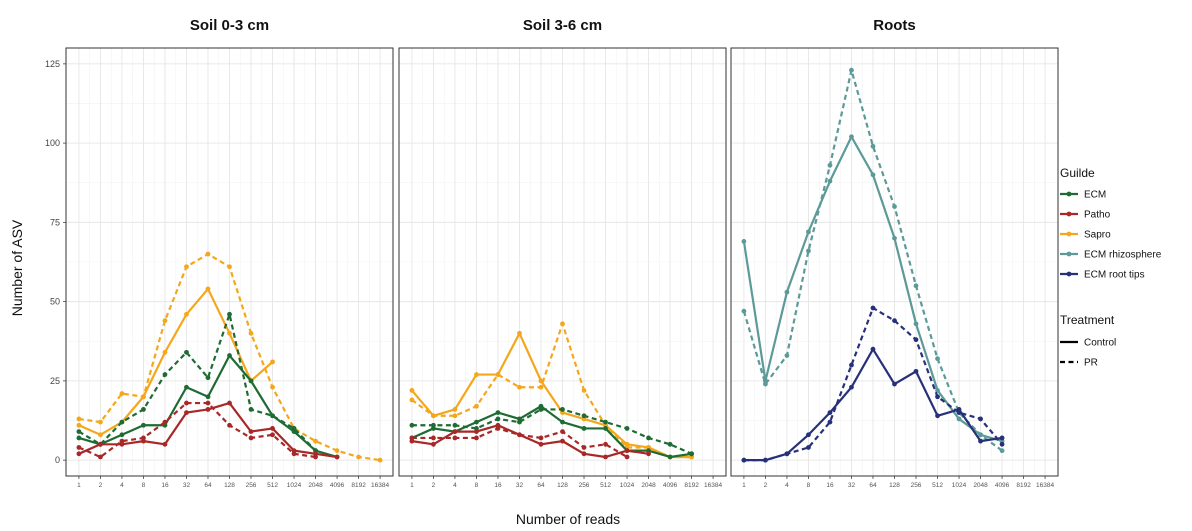 The image size is (1192, 531). What do you see at coordinates (562, 25) in the screenshot?
I see `facet-title: Soil 3-6 cm` at bounding box center [562, 25].